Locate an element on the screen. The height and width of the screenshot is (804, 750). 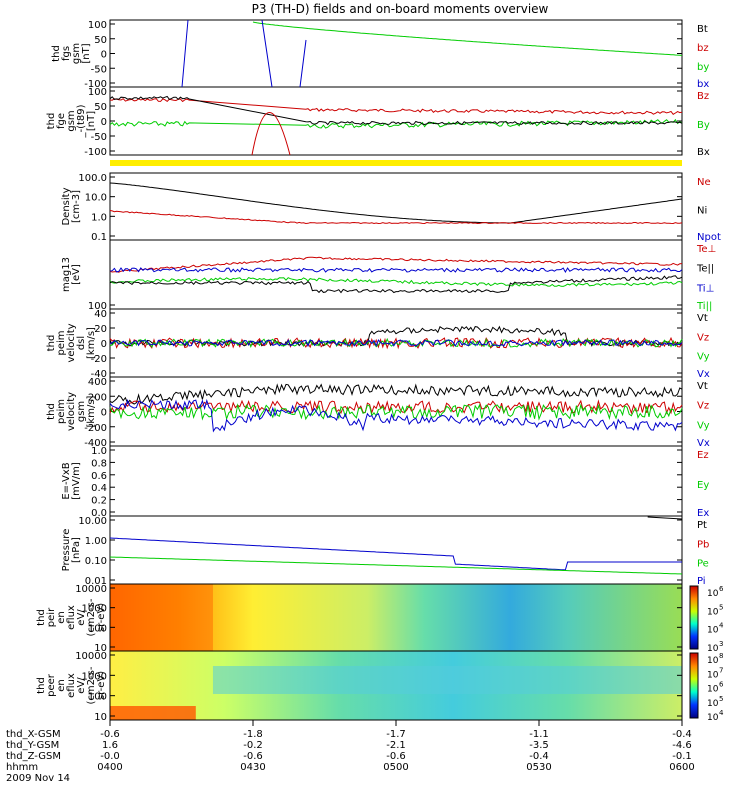
y-tick-label: 1.00 is located at coordinates (96, 541).